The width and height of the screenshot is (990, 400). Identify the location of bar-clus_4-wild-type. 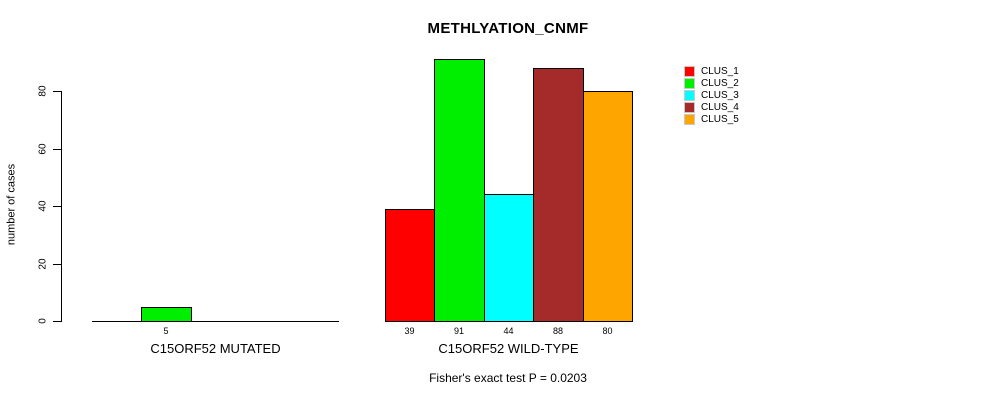
(558, 195).